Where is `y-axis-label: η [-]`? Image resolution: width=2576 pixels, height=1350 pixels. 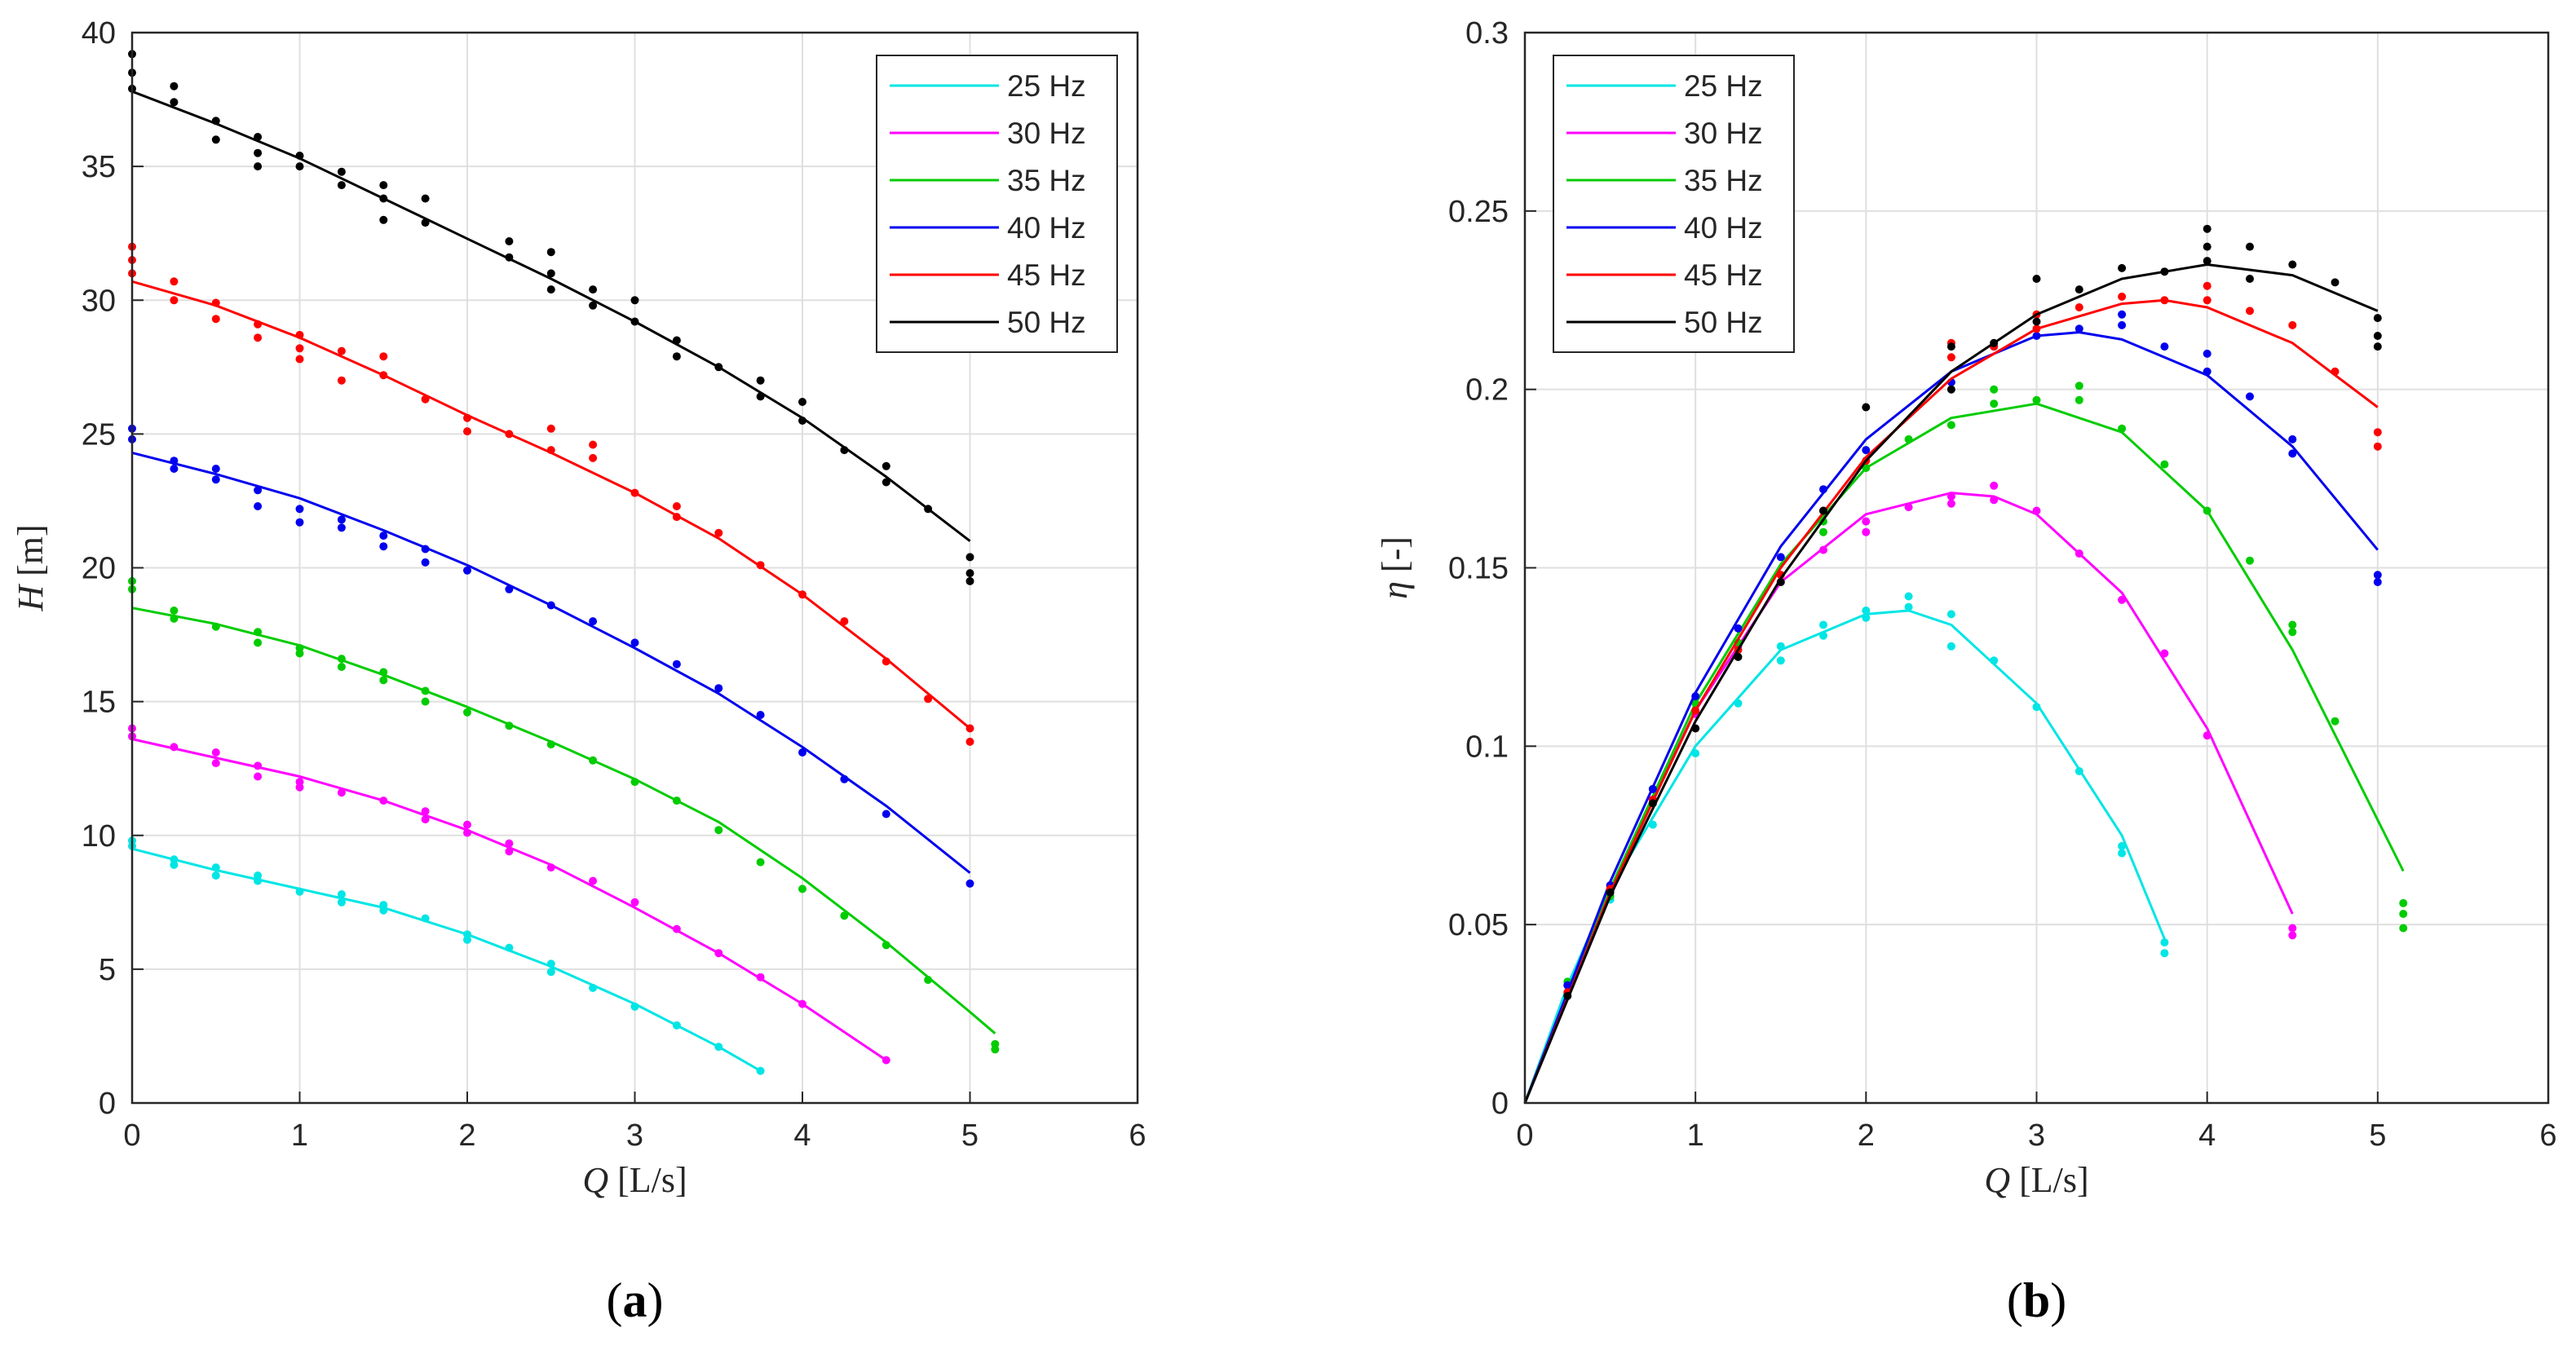 y-axis-label: η [-] is located at coordinates (1395, 567).